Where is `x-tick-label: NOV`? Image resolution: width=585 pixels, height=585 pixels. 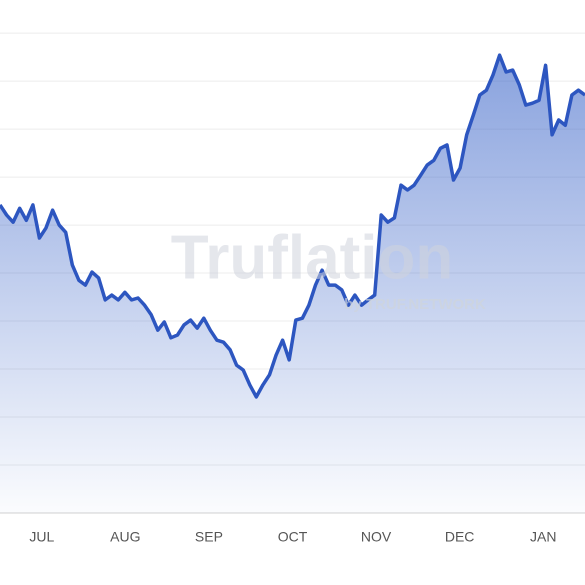 x-tick-label: NOV is located at coordinates (376, 537).